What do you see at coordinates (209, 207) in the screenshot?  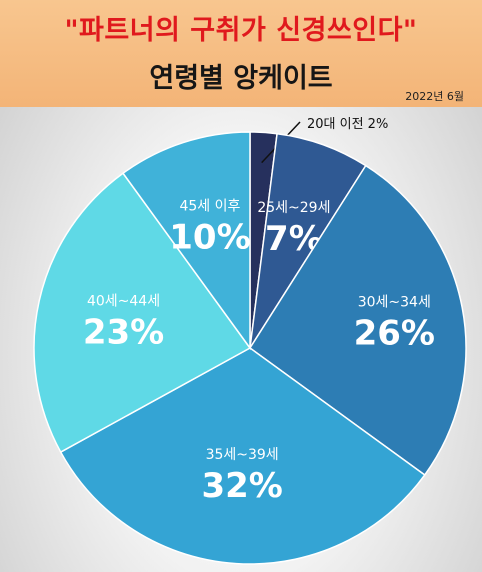 I see `slice-category-label: 45세 이후` at bounding box center [209, 207].